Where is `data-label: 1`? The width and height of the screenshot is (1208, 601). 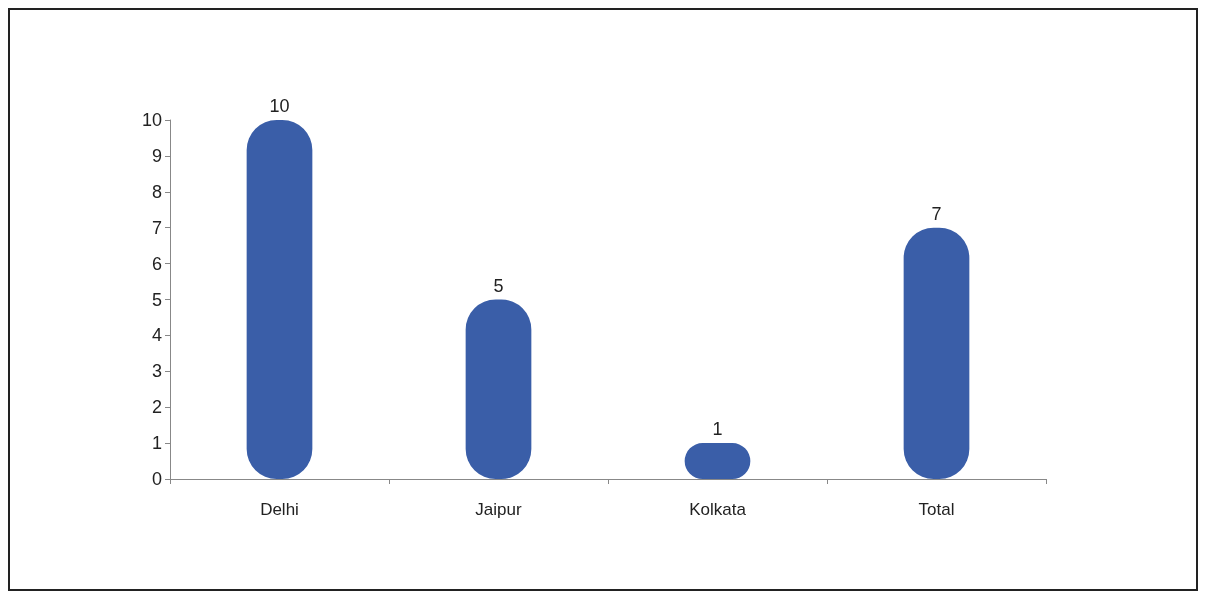 data-label: 1 is located at coordinates (717, 429).